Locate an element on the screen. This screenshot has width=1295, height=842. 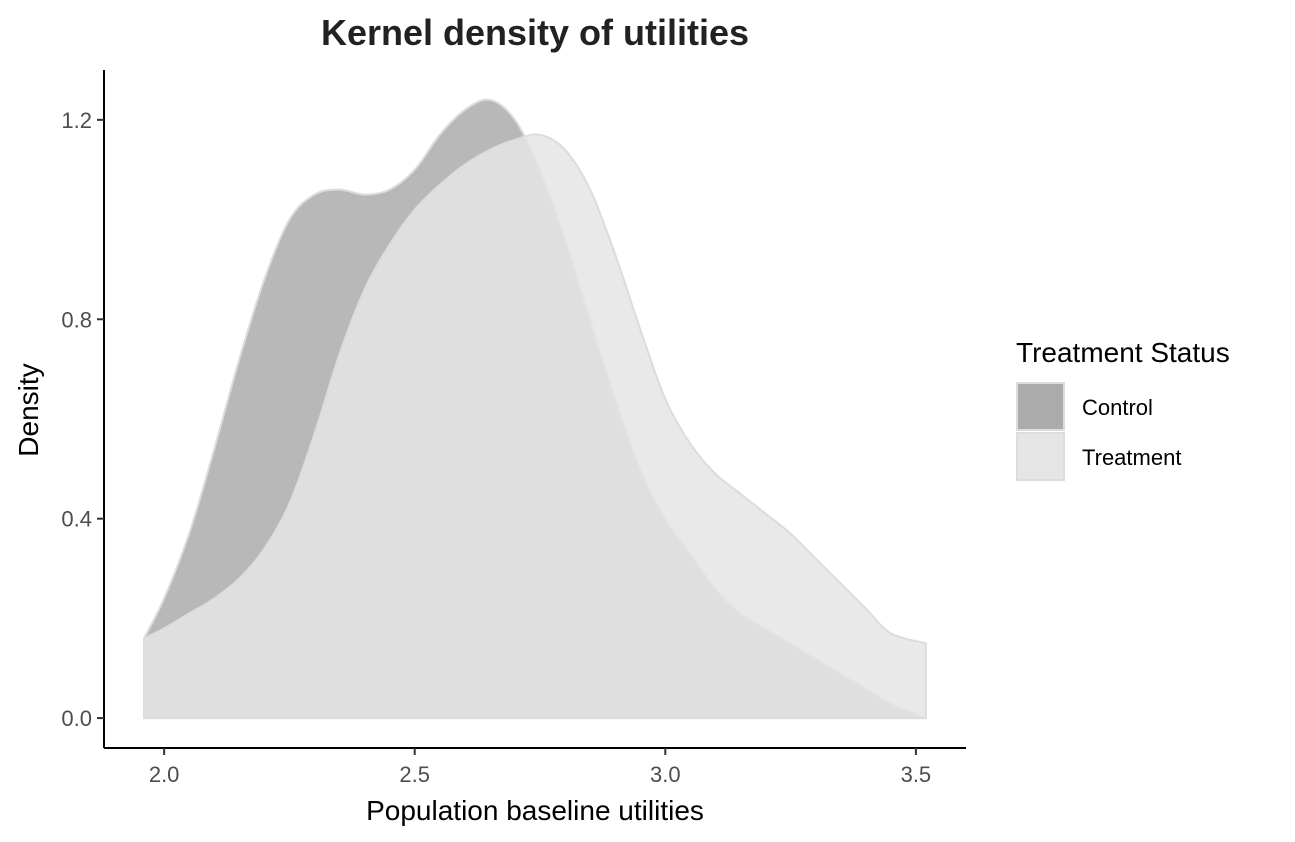
y-tick-label: 0.8 is located at coordinates (76, 319).